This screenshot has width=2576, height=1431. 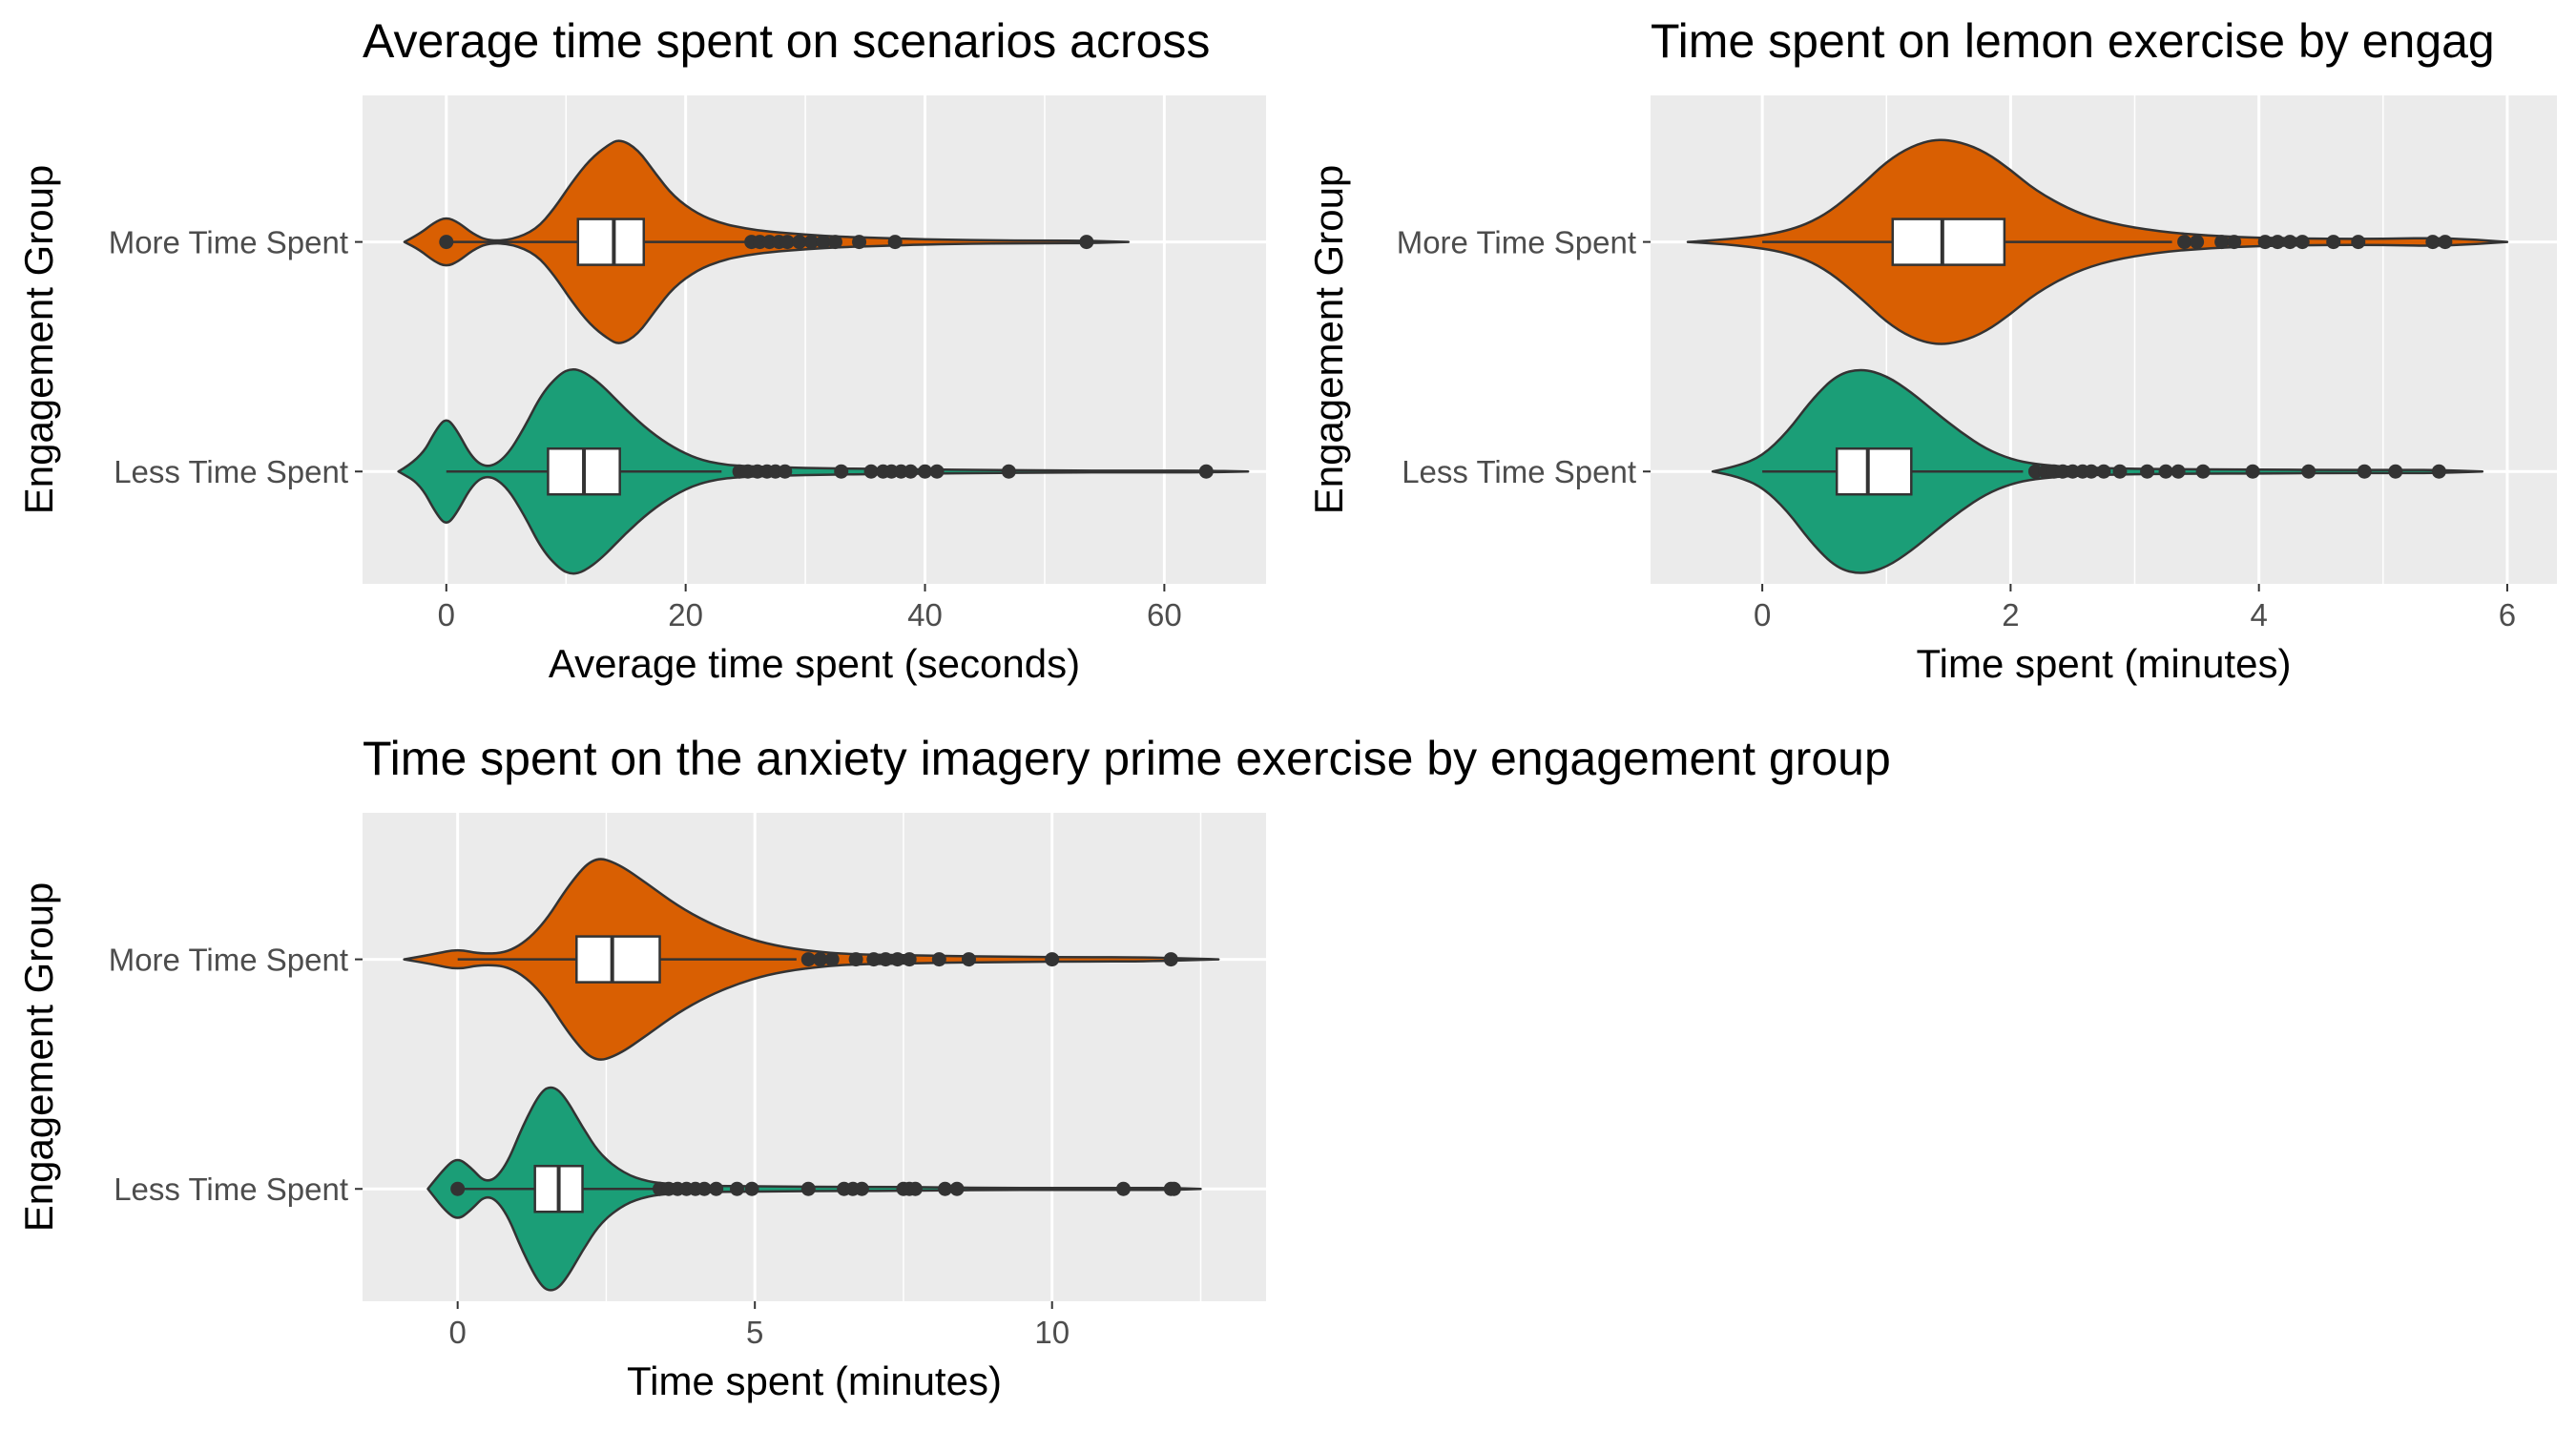 I want to click on x-tick-label: 2, so click(x=2010, y=615).